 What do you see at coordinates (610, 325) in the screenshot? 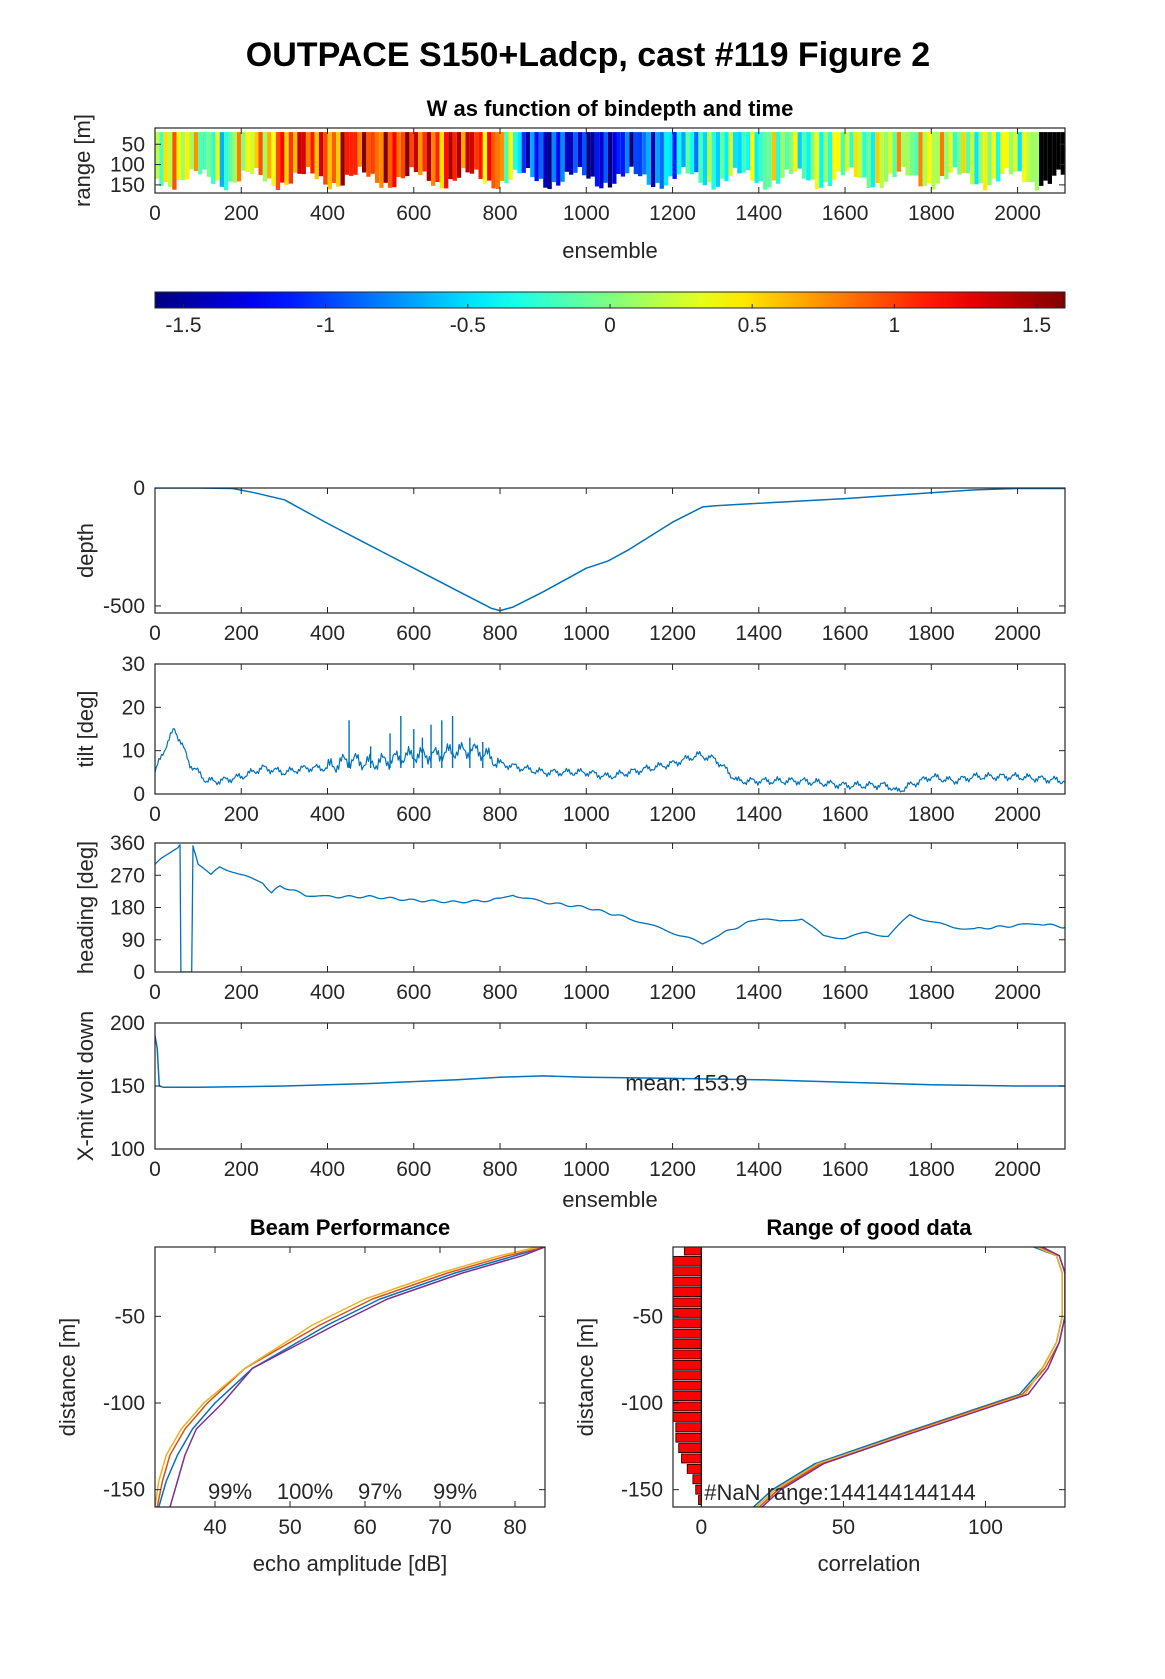
I see `colorbar-tick-label: 0` at bounding box center [610, 325].